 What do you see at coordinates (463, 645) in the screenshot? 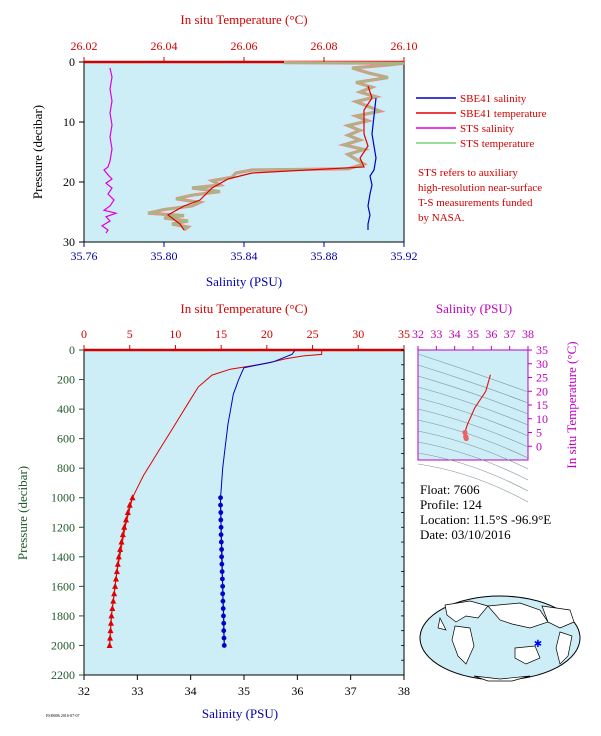
I see `map-landmass-africa` at bounding box center [463, 645].